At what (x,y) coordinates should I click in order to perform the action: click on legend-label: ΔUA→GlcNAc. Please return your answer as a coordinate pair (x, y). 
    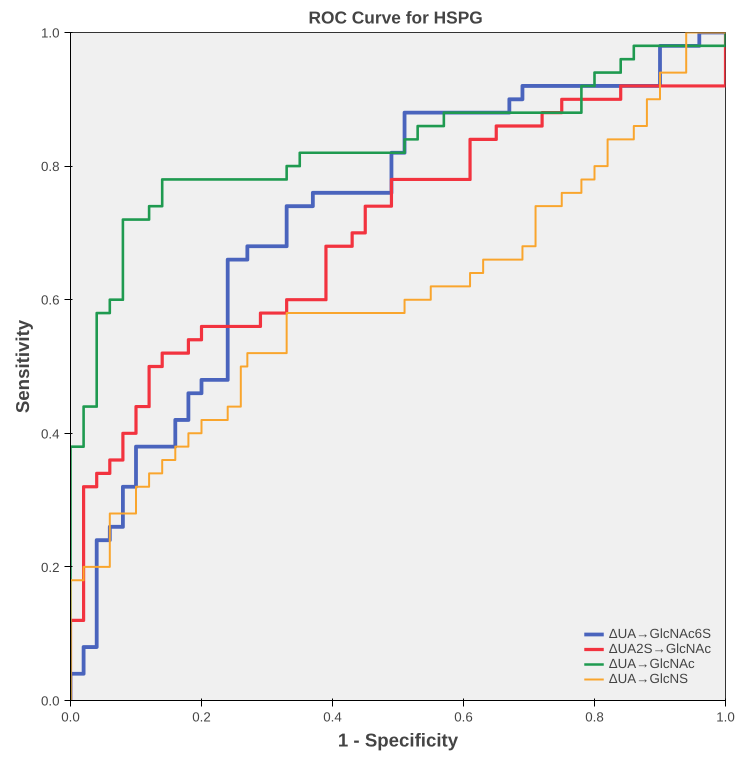
    Looking at the image, I should click on (651, 663).